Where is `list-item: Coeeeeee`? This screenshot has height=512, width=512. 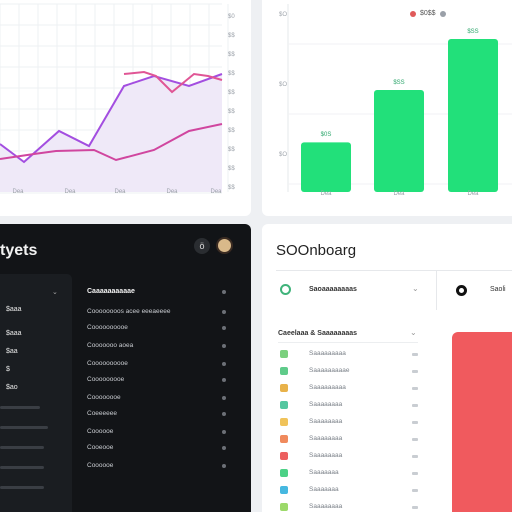
list-item: Coeeeeee is located at coordinates (102, 413).